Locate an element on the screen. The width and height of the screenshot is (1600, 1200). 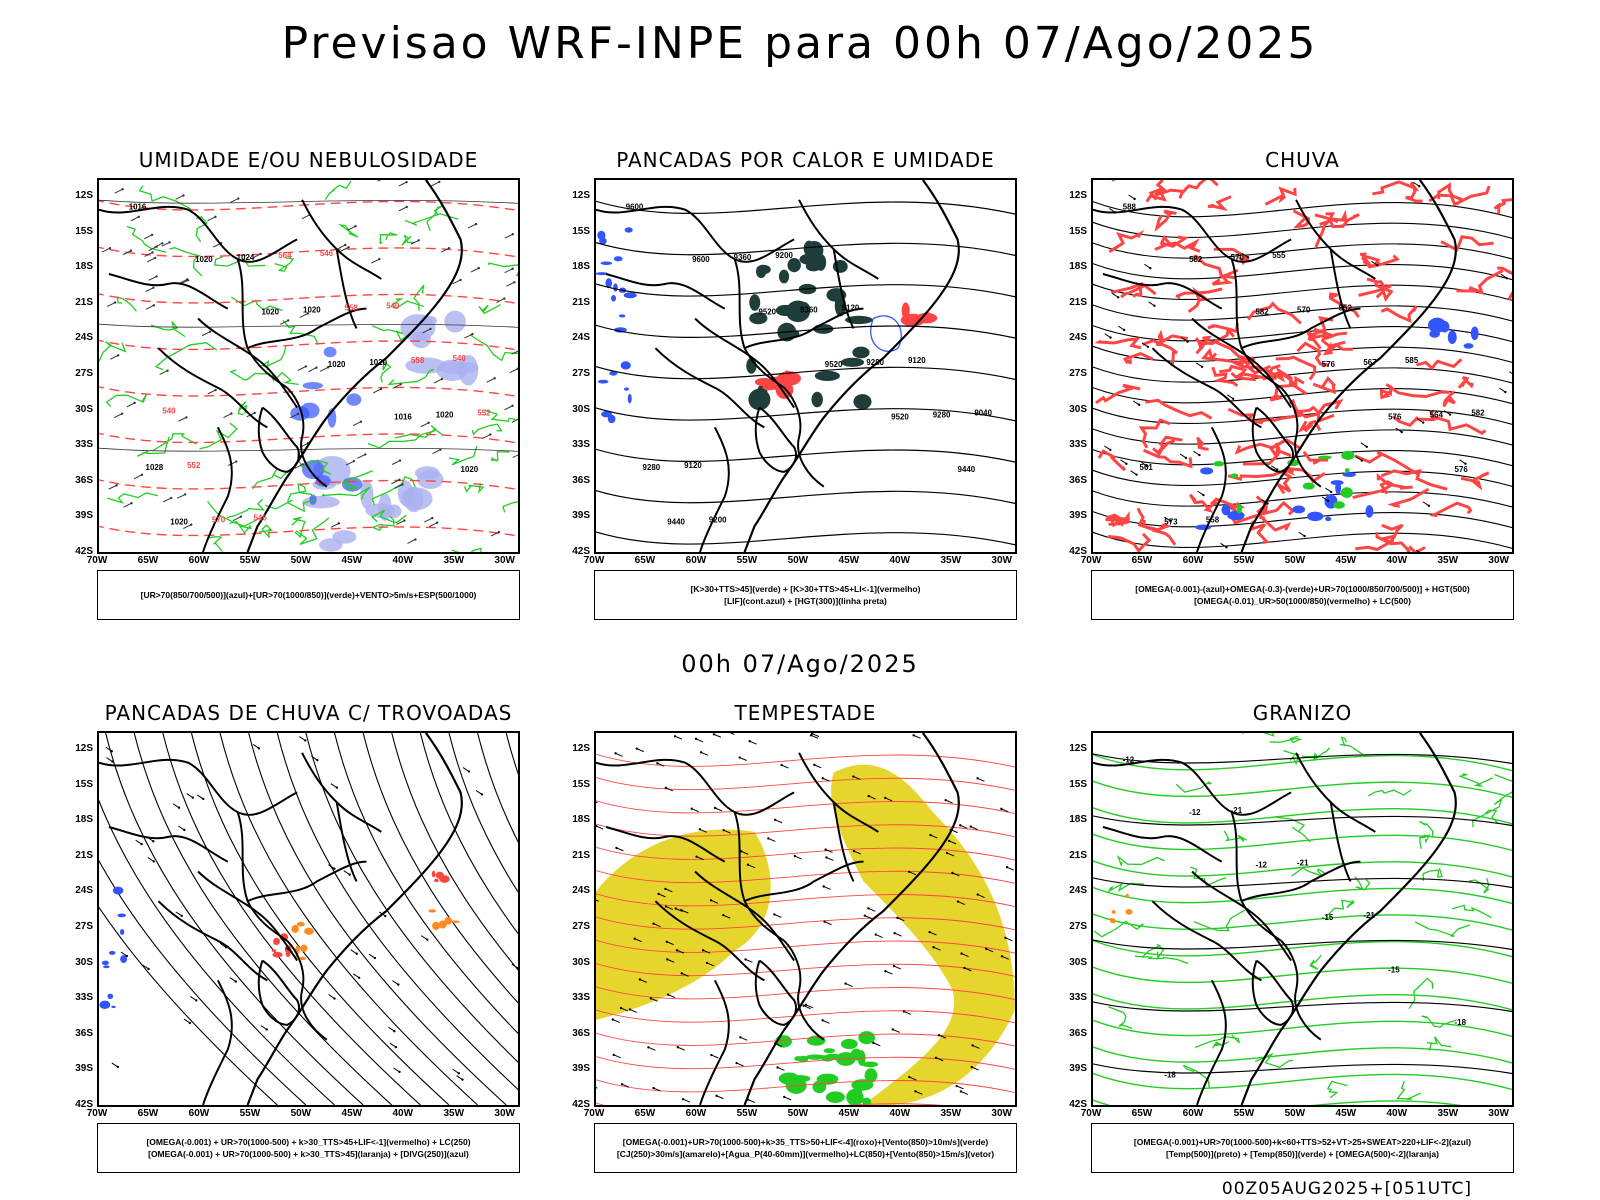
isoline-label: 9040 is located at coordinates (983, 412).